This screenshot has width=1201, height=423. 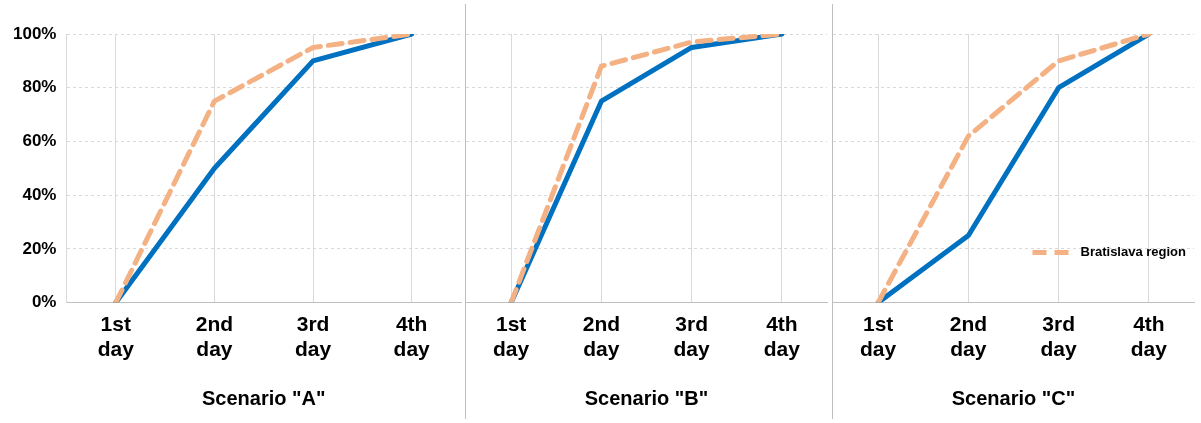 What do you see at coordinates (35, 33) in the screenshot?
I see `y-tick-label: 100%` at bounding box center [35, 33].